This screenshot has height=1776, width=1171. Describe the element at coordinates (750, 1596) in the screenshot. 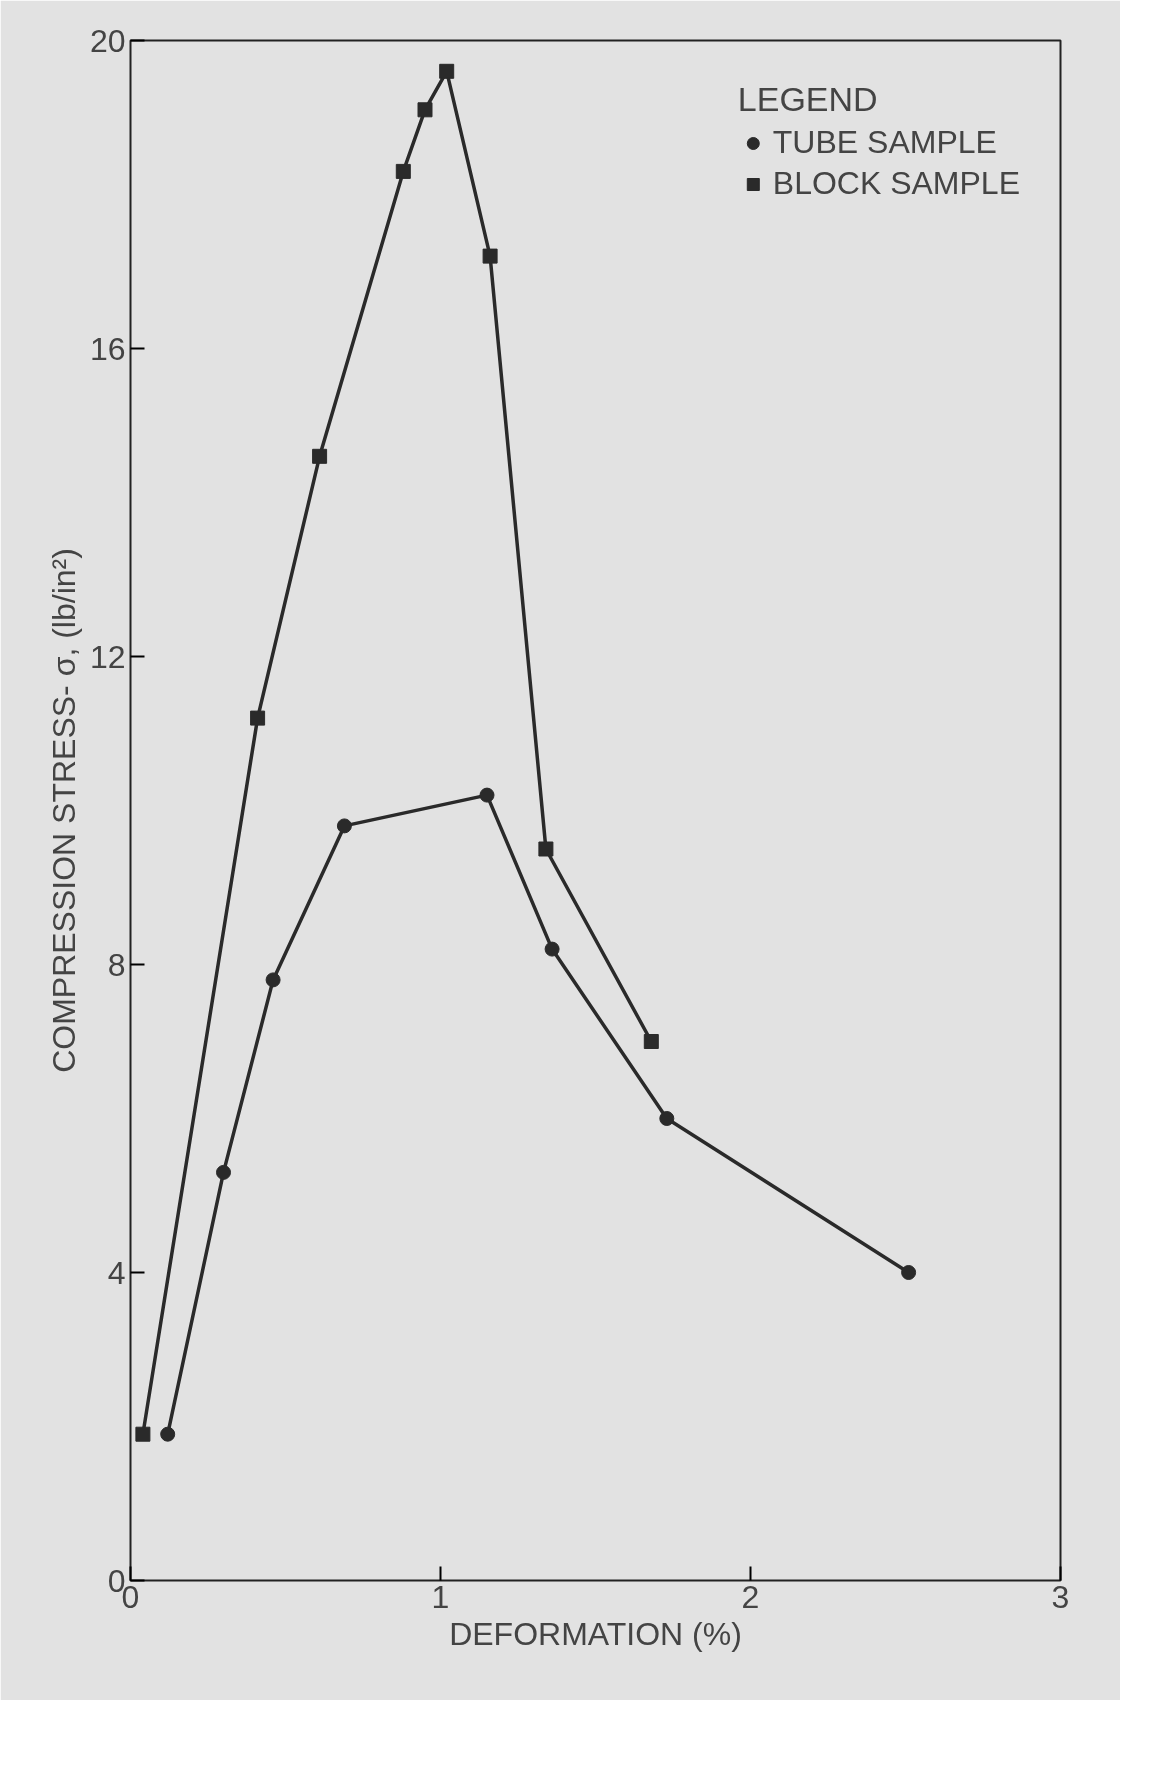

I see `x-tick-label: 2` at that location.